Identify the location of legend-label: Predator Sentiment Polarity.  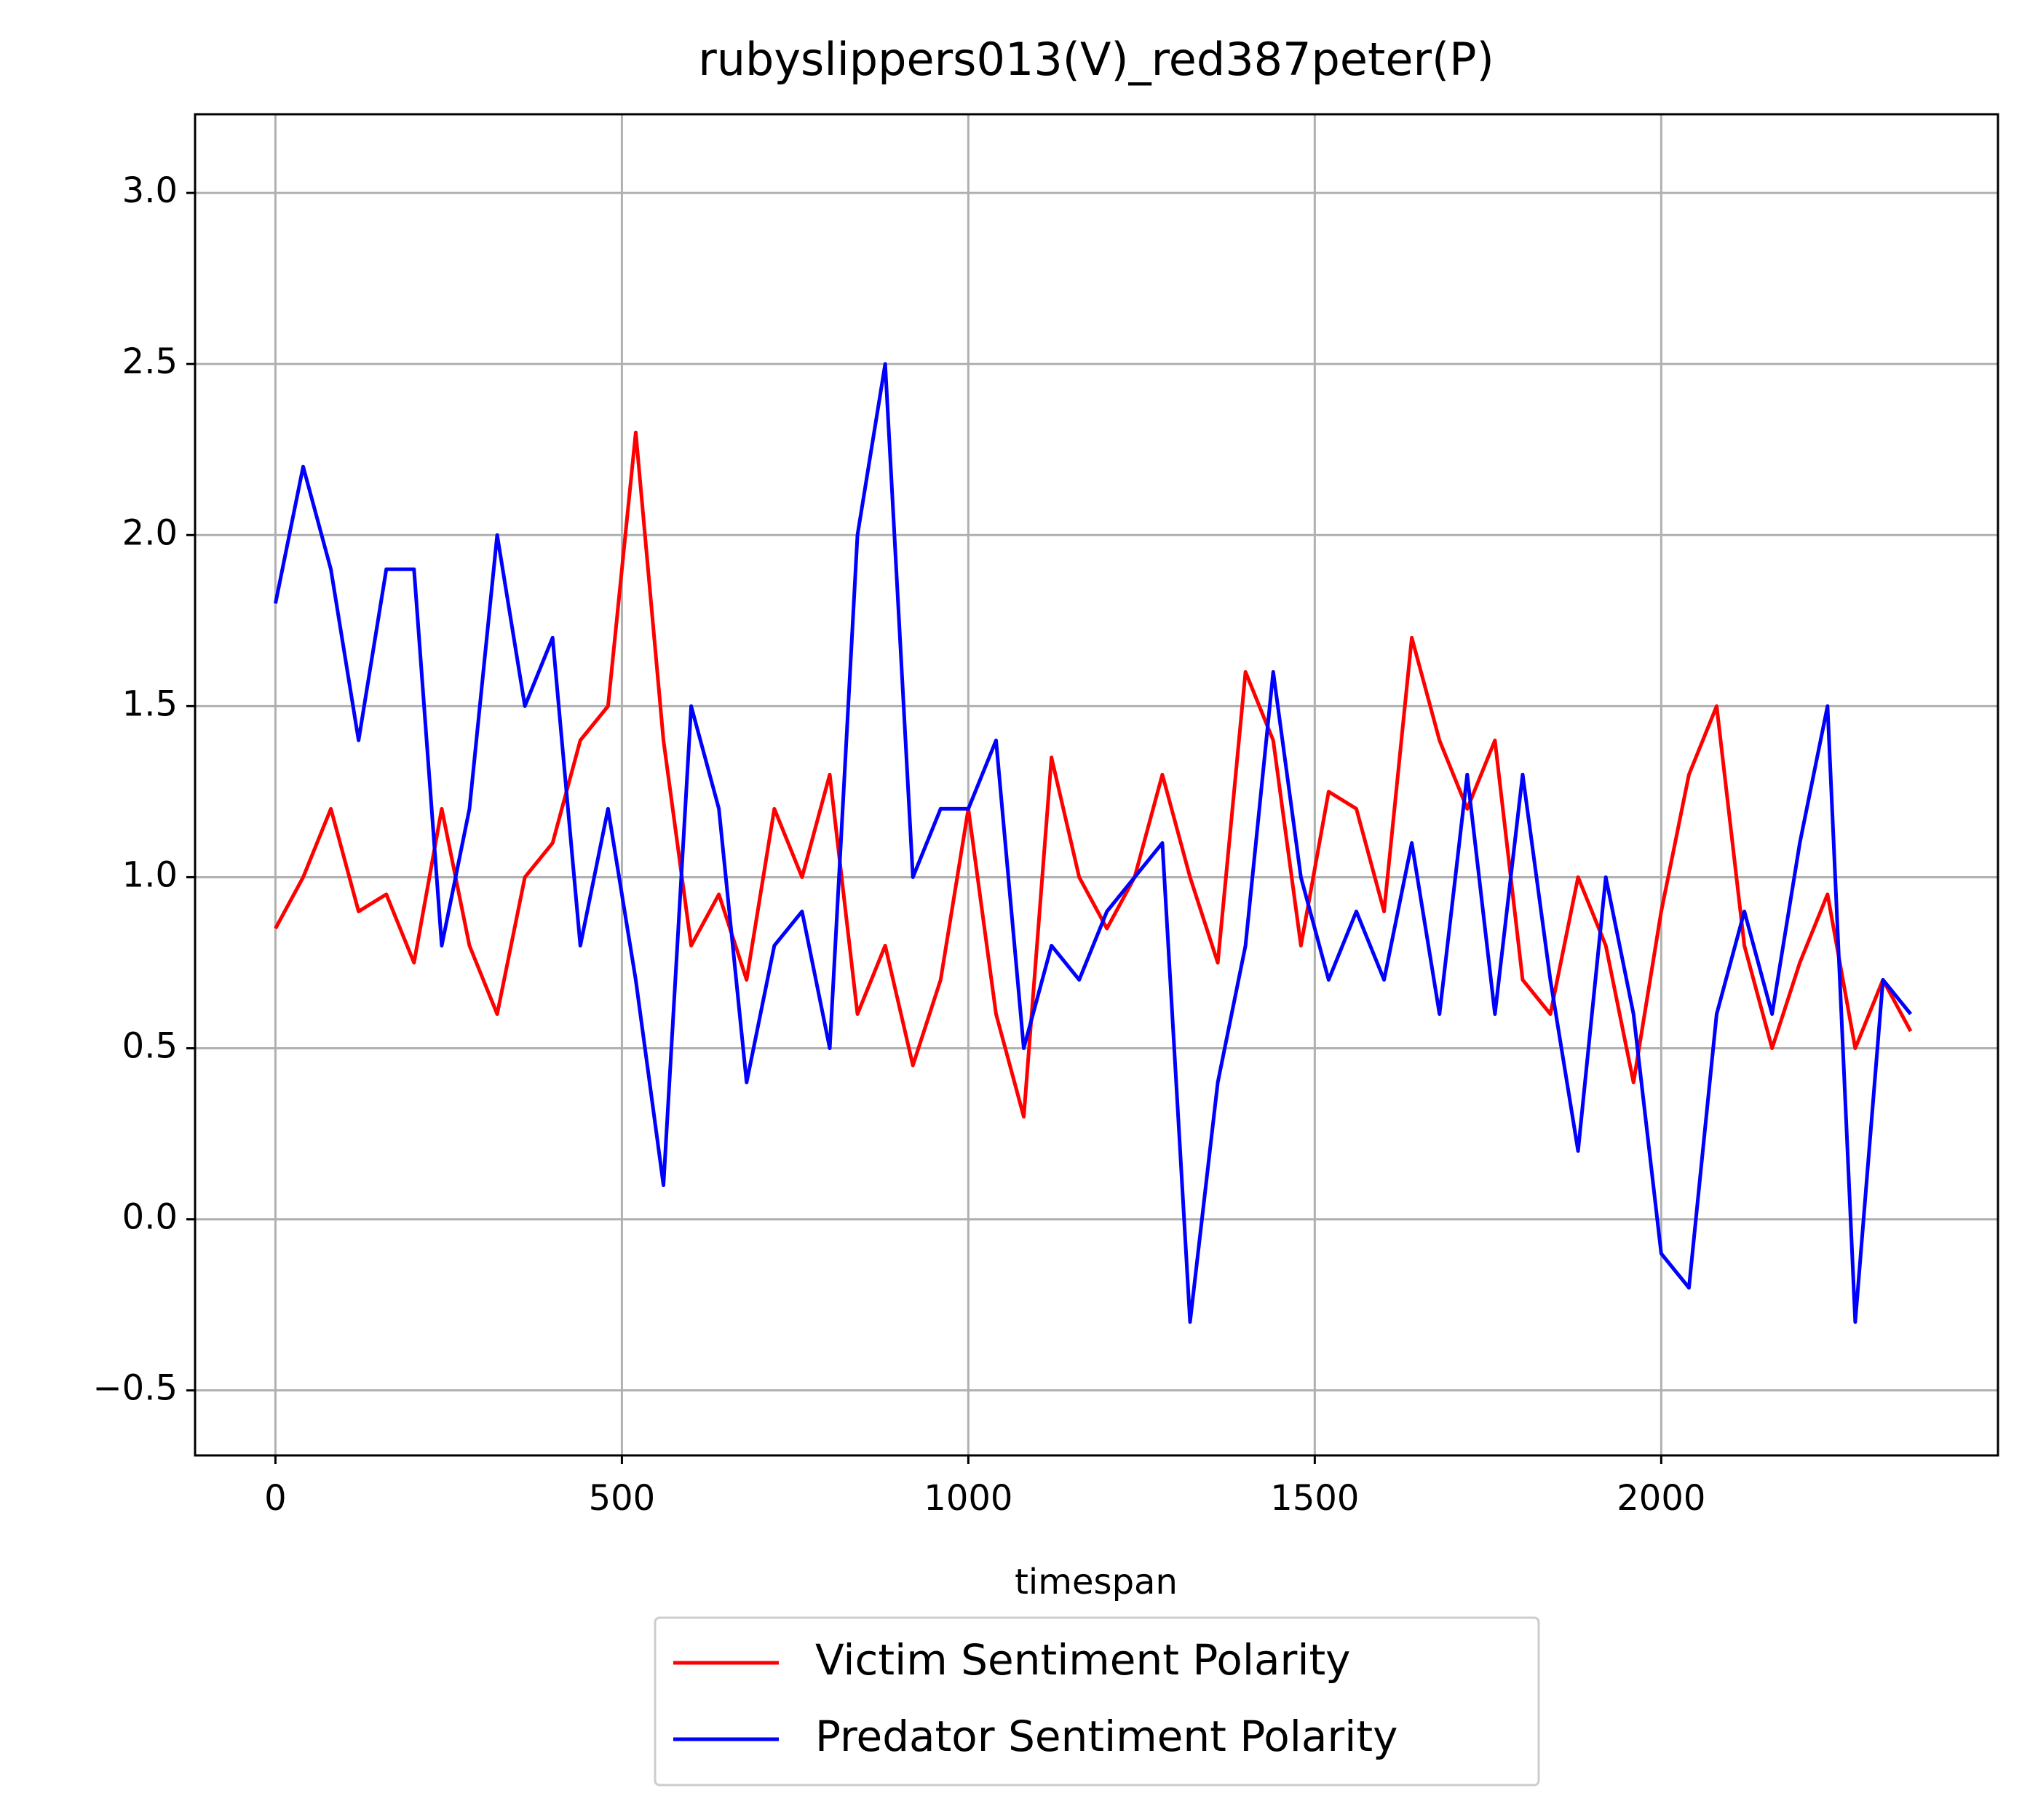
(1106, 1736).